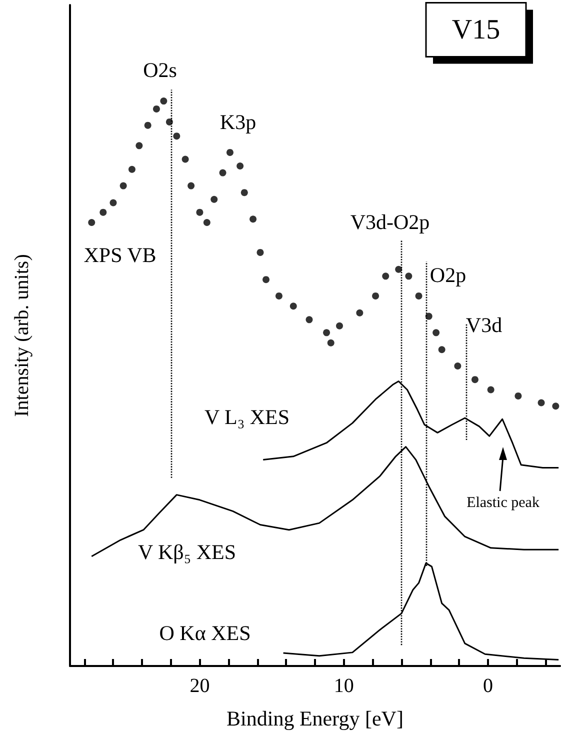 Image resolution: width=561 pixels, height=738 pixels. I want to click on annotation: XPS VB, so click(120, 255).